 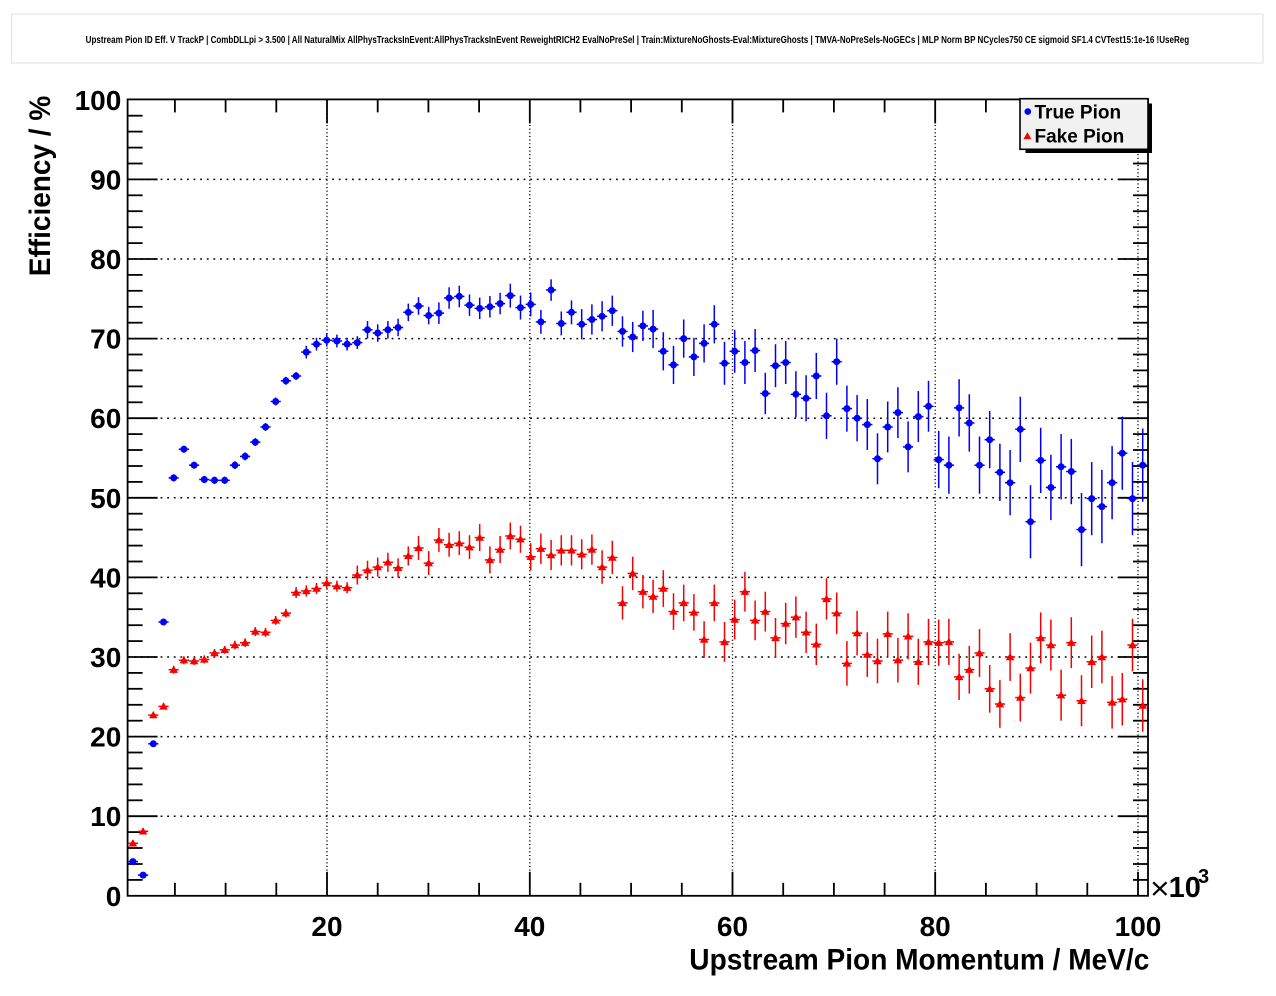 What do you see at coordinates (1080, 136) in the screenshot?
I see `svg-text: Fake Pion` at bounding box center [1080, 136].